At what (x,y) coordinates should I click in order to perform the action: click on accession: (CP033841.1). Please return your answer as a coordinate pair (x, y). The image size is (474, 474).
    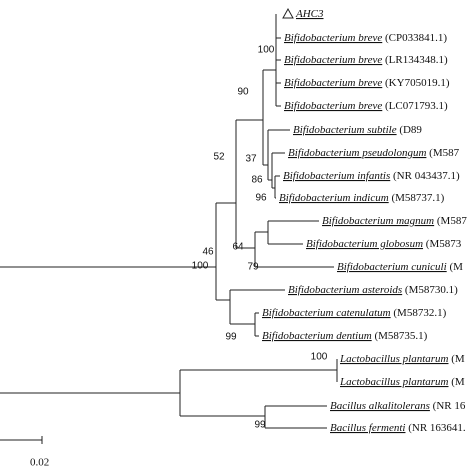
    Looking at the image, I should click on (416, 38).